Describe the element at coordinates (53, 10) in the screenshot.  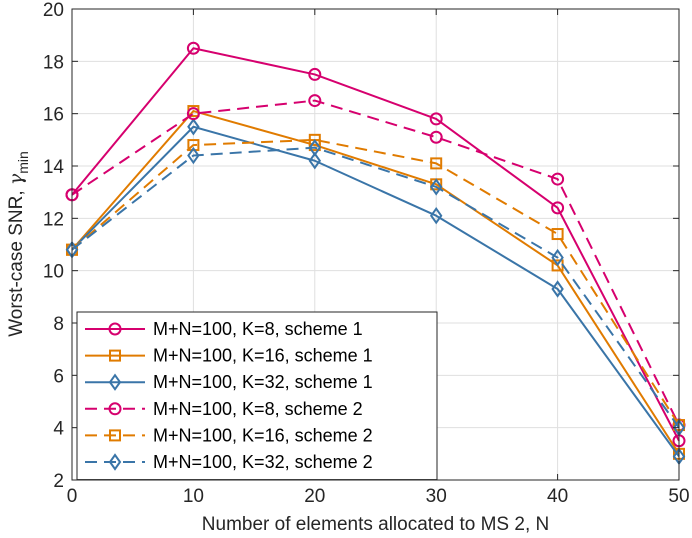
I see `y-tick-label: 20` at that location.